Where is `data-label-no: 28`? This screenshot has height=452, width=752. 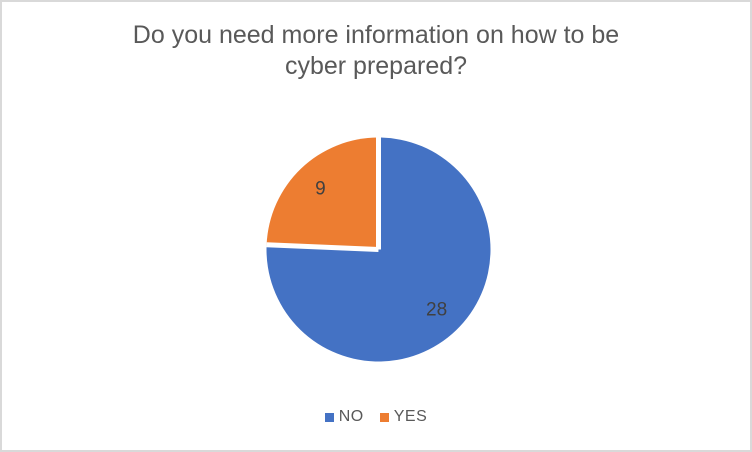
data-label-no: 28 is located at coordinates (436, 310).